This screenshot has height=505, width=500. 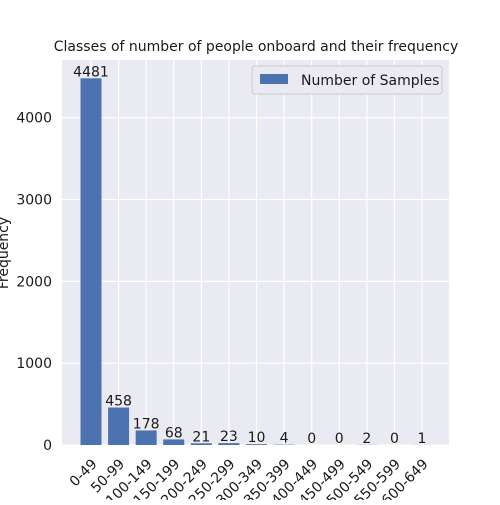 What do you see at coordinates (370, 81) in the screenshot?
I see `legend-label: Number of Samples` at bounding box center [370, 81].